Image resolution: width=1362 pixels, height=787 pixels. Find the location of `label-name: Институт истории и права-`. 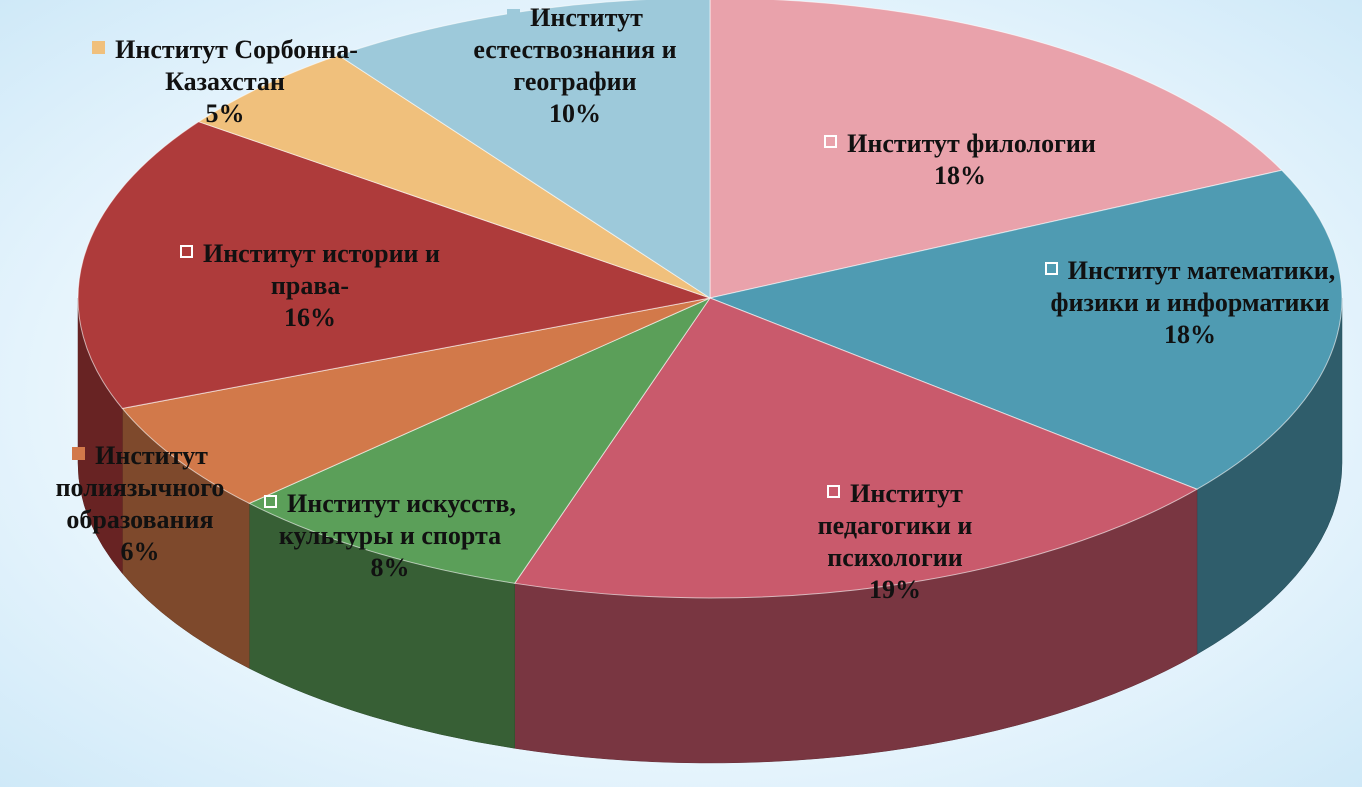

label-name: Институт истории и права- is located at coordinates (321, 269).